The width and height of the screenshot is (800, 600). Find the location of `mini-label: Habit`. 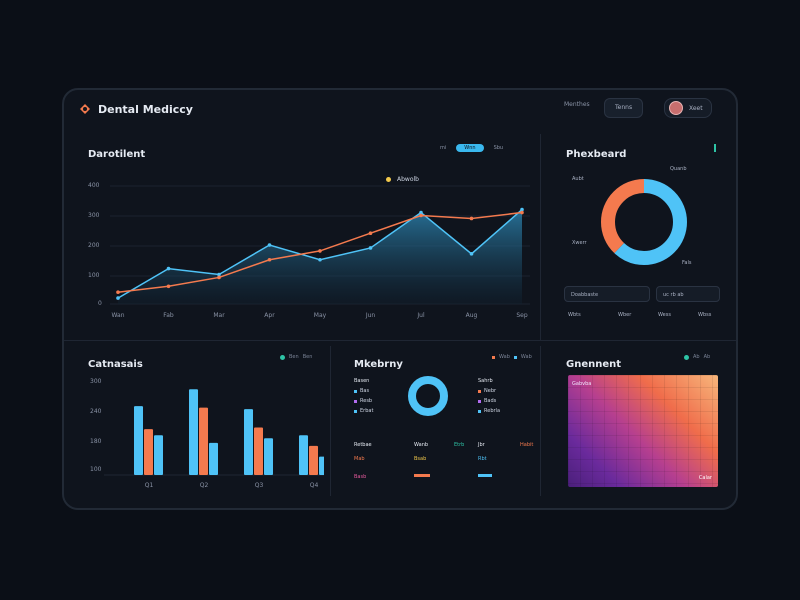

mini-label: Habit is located at coordinates (527, 445).